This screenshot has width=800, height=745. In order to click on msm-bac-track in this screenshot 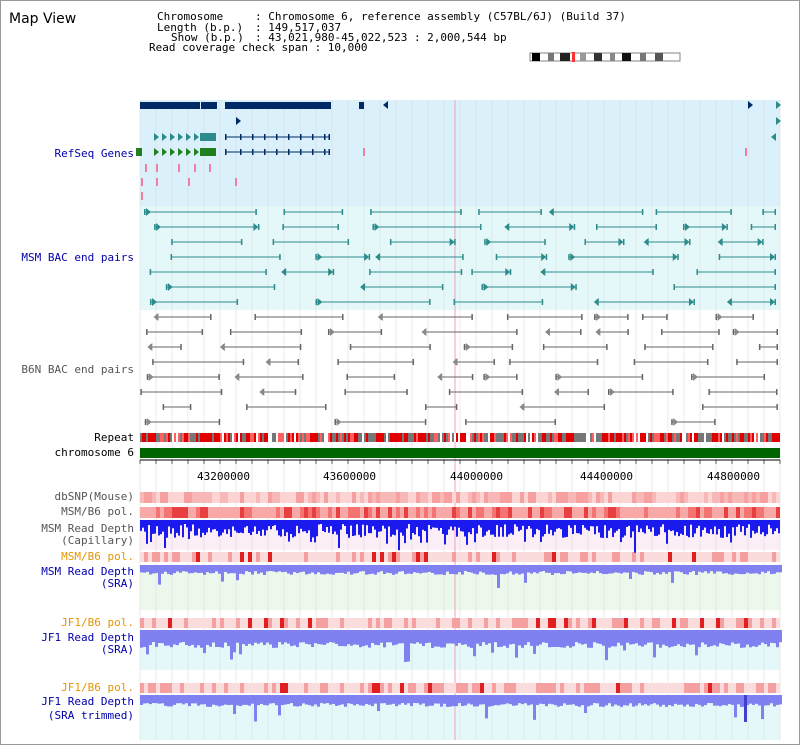, I will do `click(460, 257)`.